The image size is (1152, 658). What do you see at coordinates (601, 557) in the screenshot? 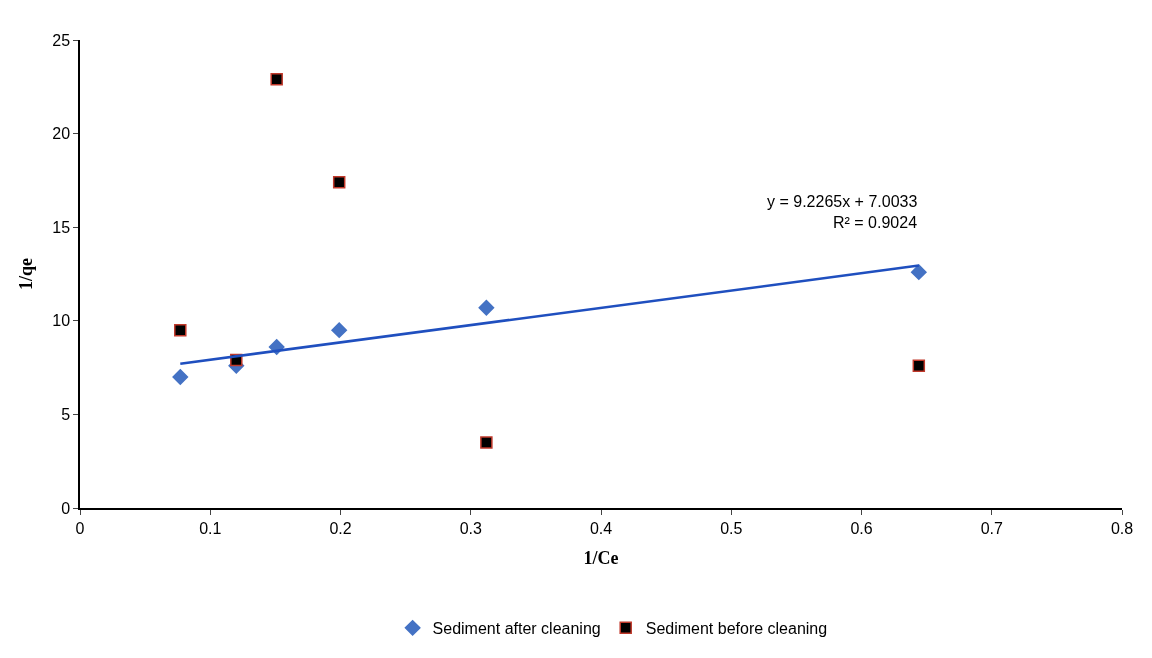
I see `x-axis-title: 1/Ce` at bounding box center [601, 557].